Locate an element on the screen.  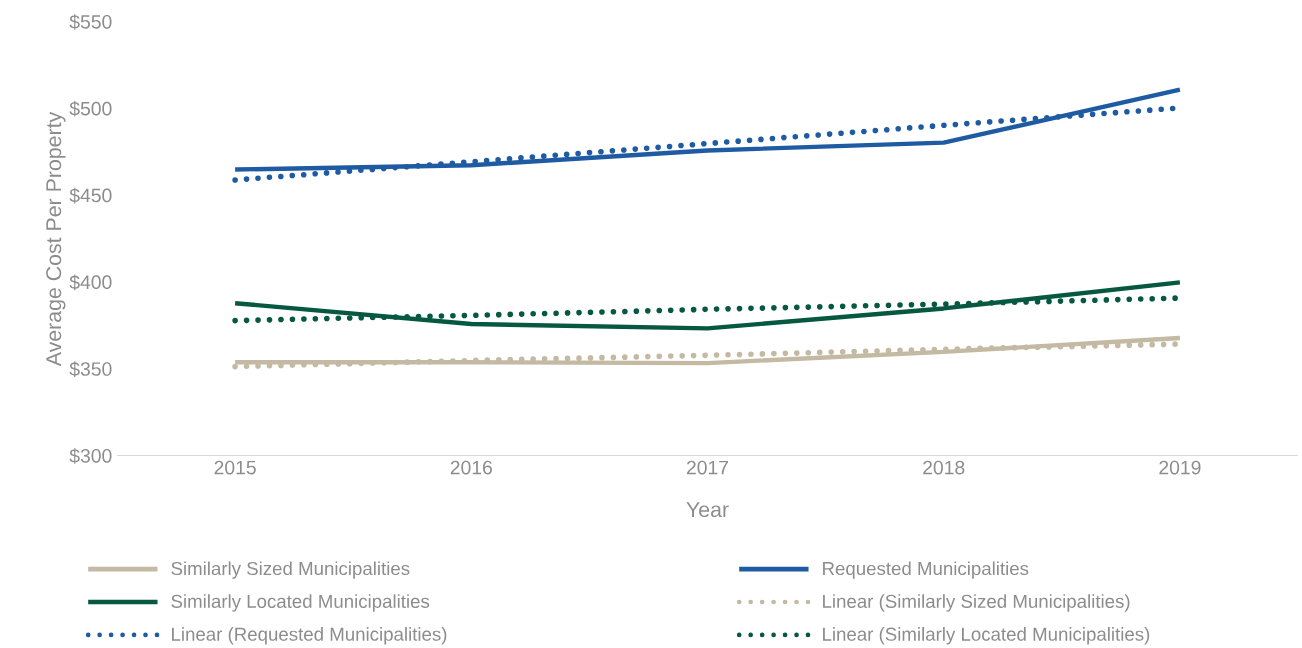
x-tick-label: 2015 is located at coordinates (235, 467).